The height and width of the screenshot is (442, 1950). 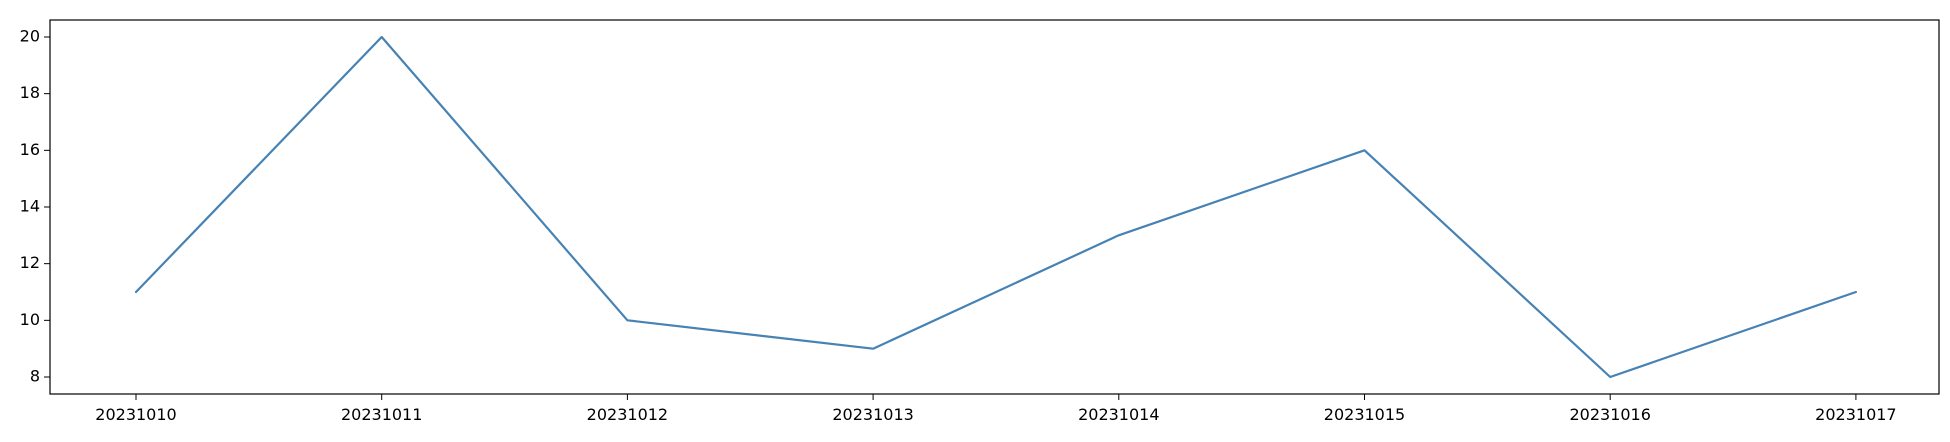 What do you see at coordinates (381, 414) in the screenshot?
I see `x-tick-label: 20231011` at bounding box center [381, 414].